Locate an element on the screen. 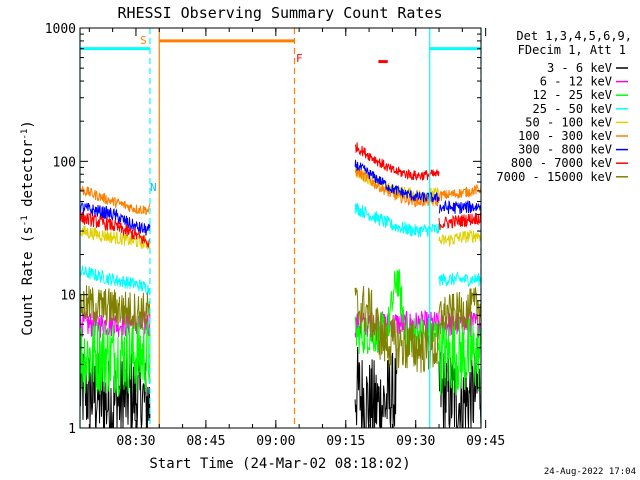 This screenshot has width=640, height=480. flag-label-saa: S is located at coordinates (143, 40).